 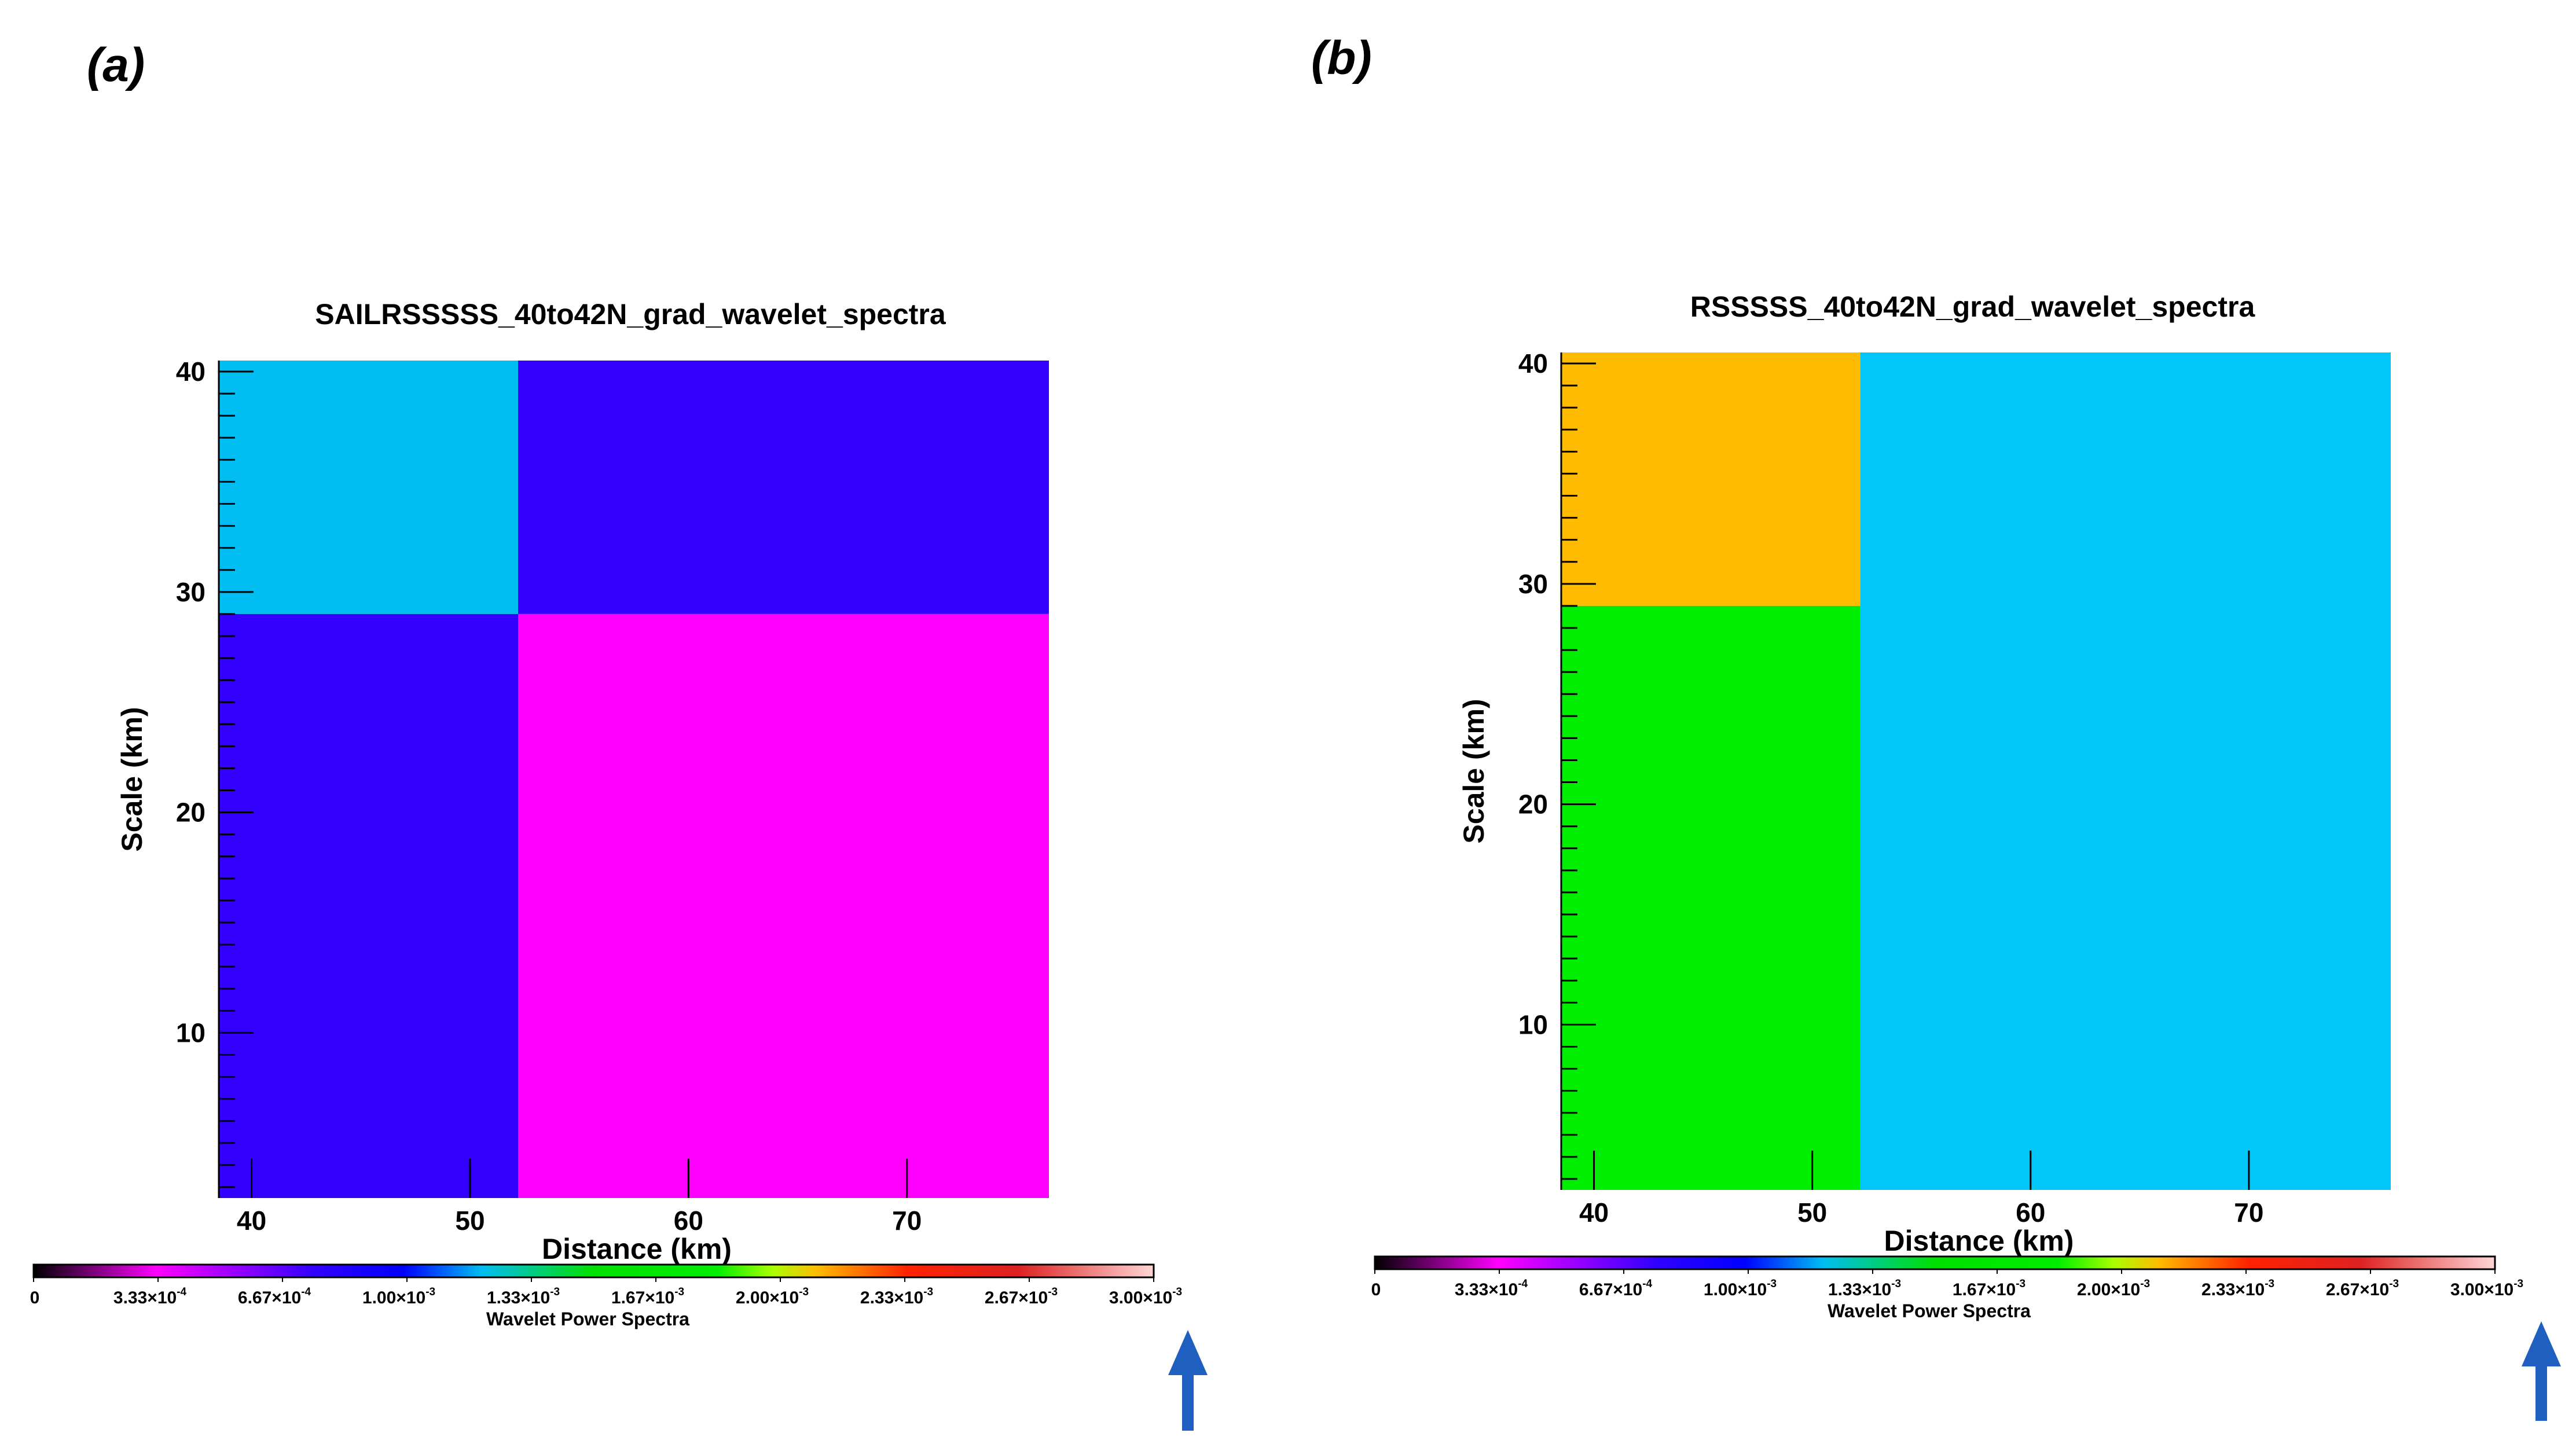 What do you see at coordinates (116, 65) in the screenshot?
I see `panel-label: (a)` at bounding box center [116, 65].